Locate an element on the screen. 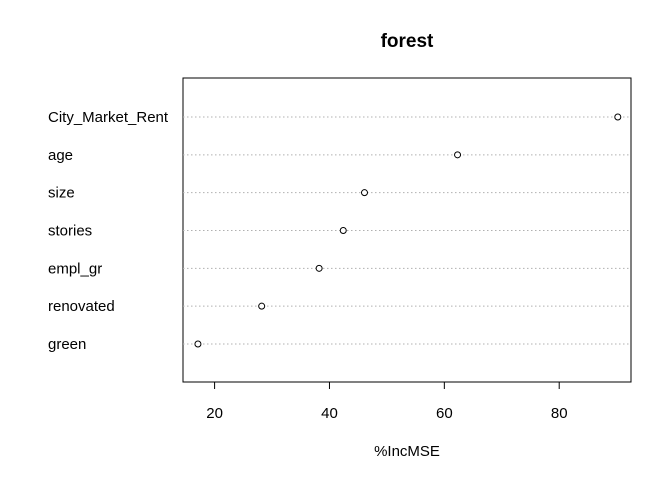 Image resolution: width=672 pixels, height=485 pixels. x-tick-label: 60 is located at coordinates (444, 413).